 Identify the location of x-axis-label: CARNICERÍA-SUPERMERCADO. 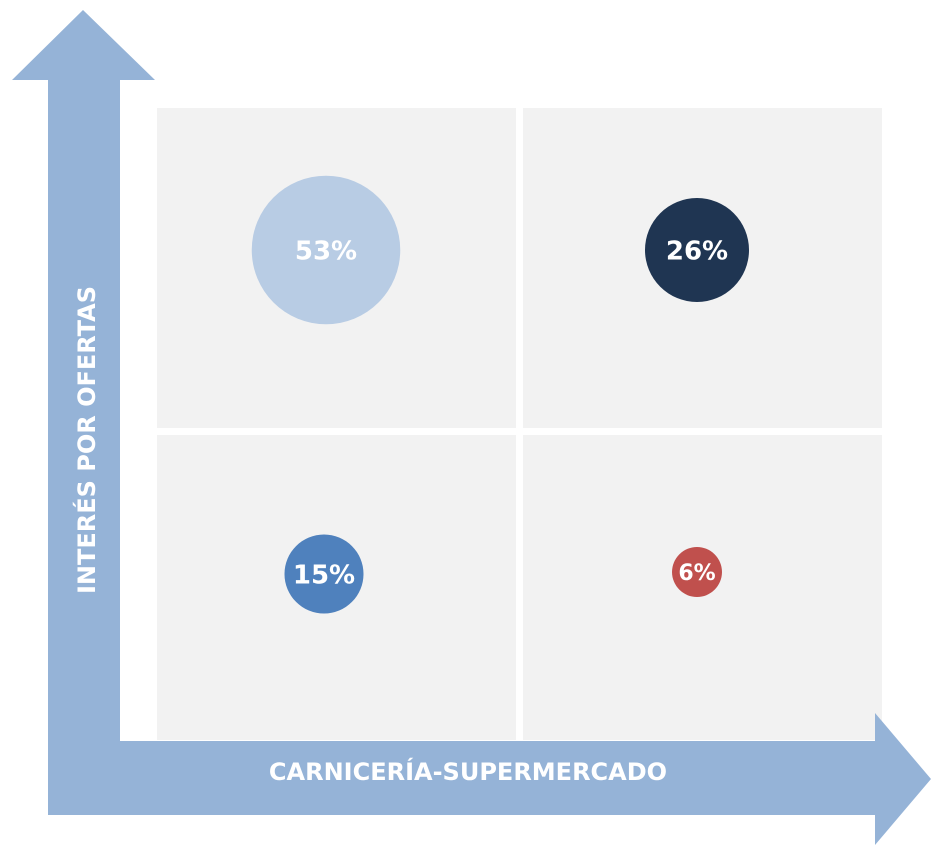
(468, 771).